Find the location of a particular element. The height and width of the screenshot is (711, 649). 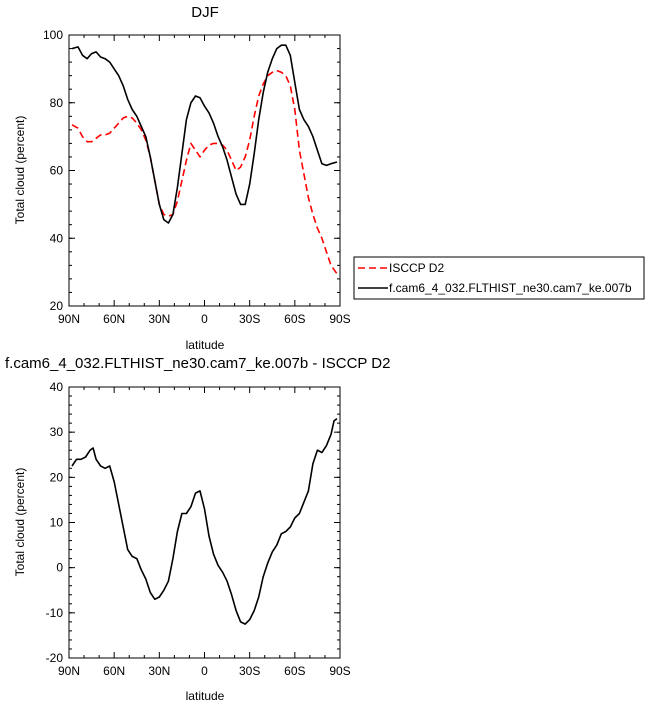

y-tick-label: 60 is located at coordinates (57, 171).